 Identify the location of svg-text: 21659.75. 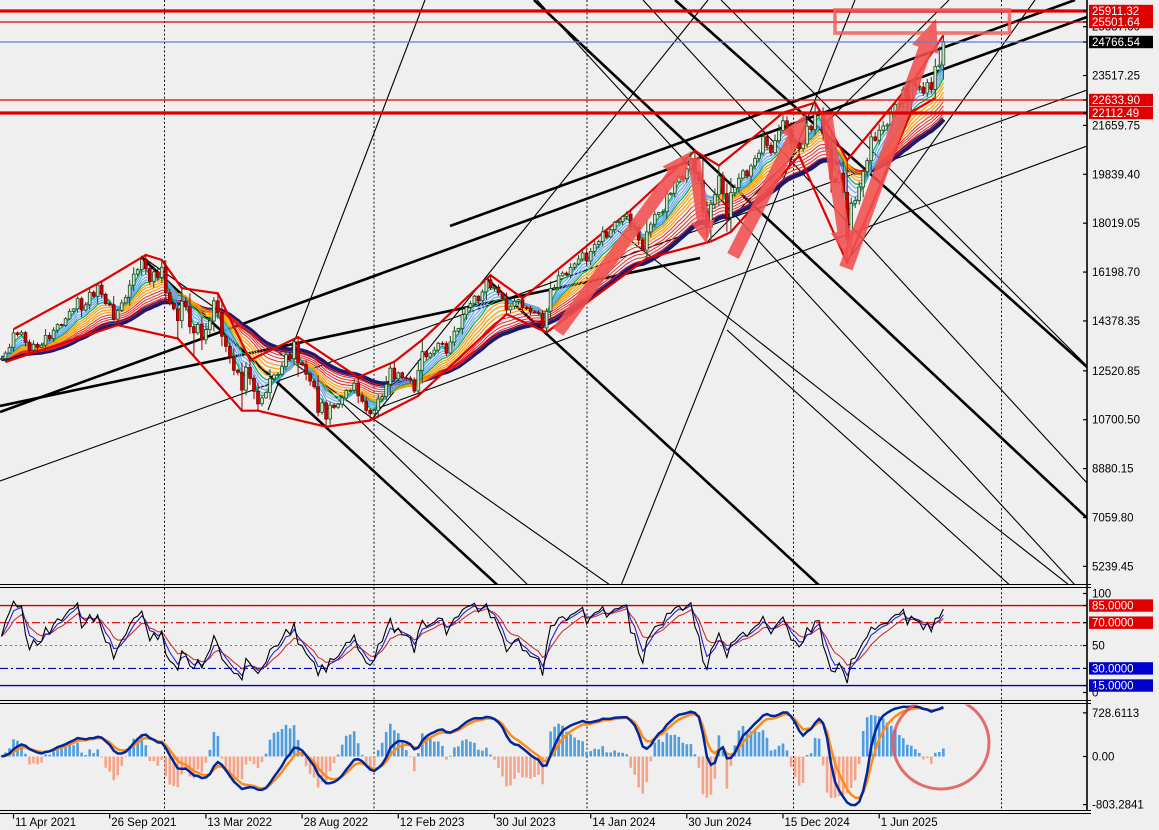
(1116, 126).